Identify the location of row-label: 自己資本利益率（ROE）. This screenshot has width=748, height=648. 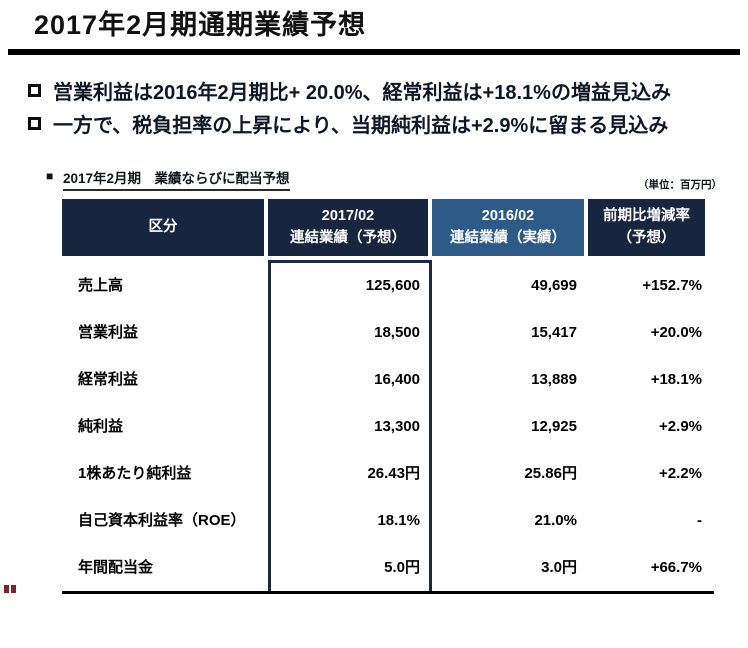
(162, 520).